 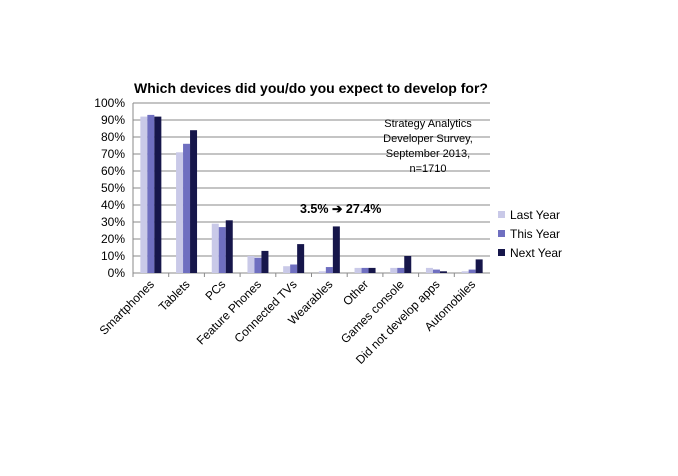 I want to click on y-tick-label: 40%, so click(x=113, y=205).